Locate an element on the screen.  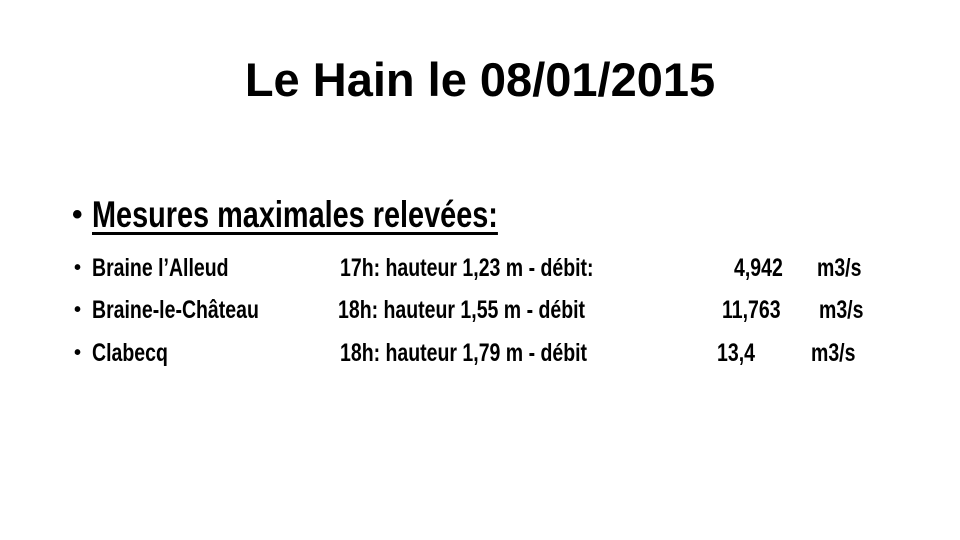
measure-text: 18h: hauteur 1,55 m - débit is located at coordinates (462, 310).